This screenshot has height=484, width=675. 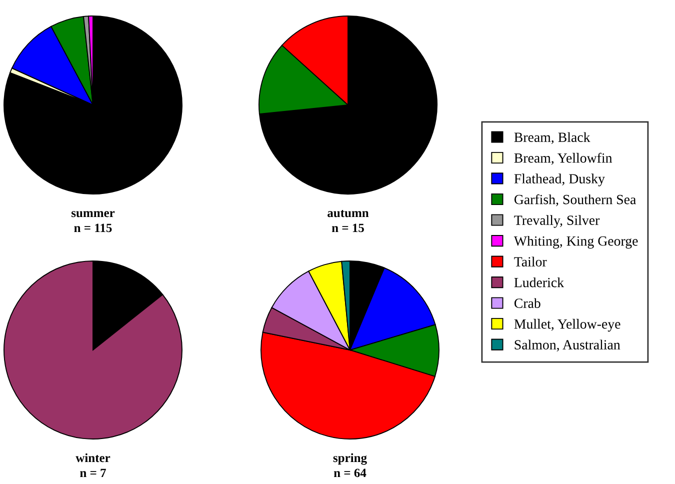 What do you see at coordinates (350, 459) in the screenshot?
I see `text: spring` at bounding box center [350, 459].